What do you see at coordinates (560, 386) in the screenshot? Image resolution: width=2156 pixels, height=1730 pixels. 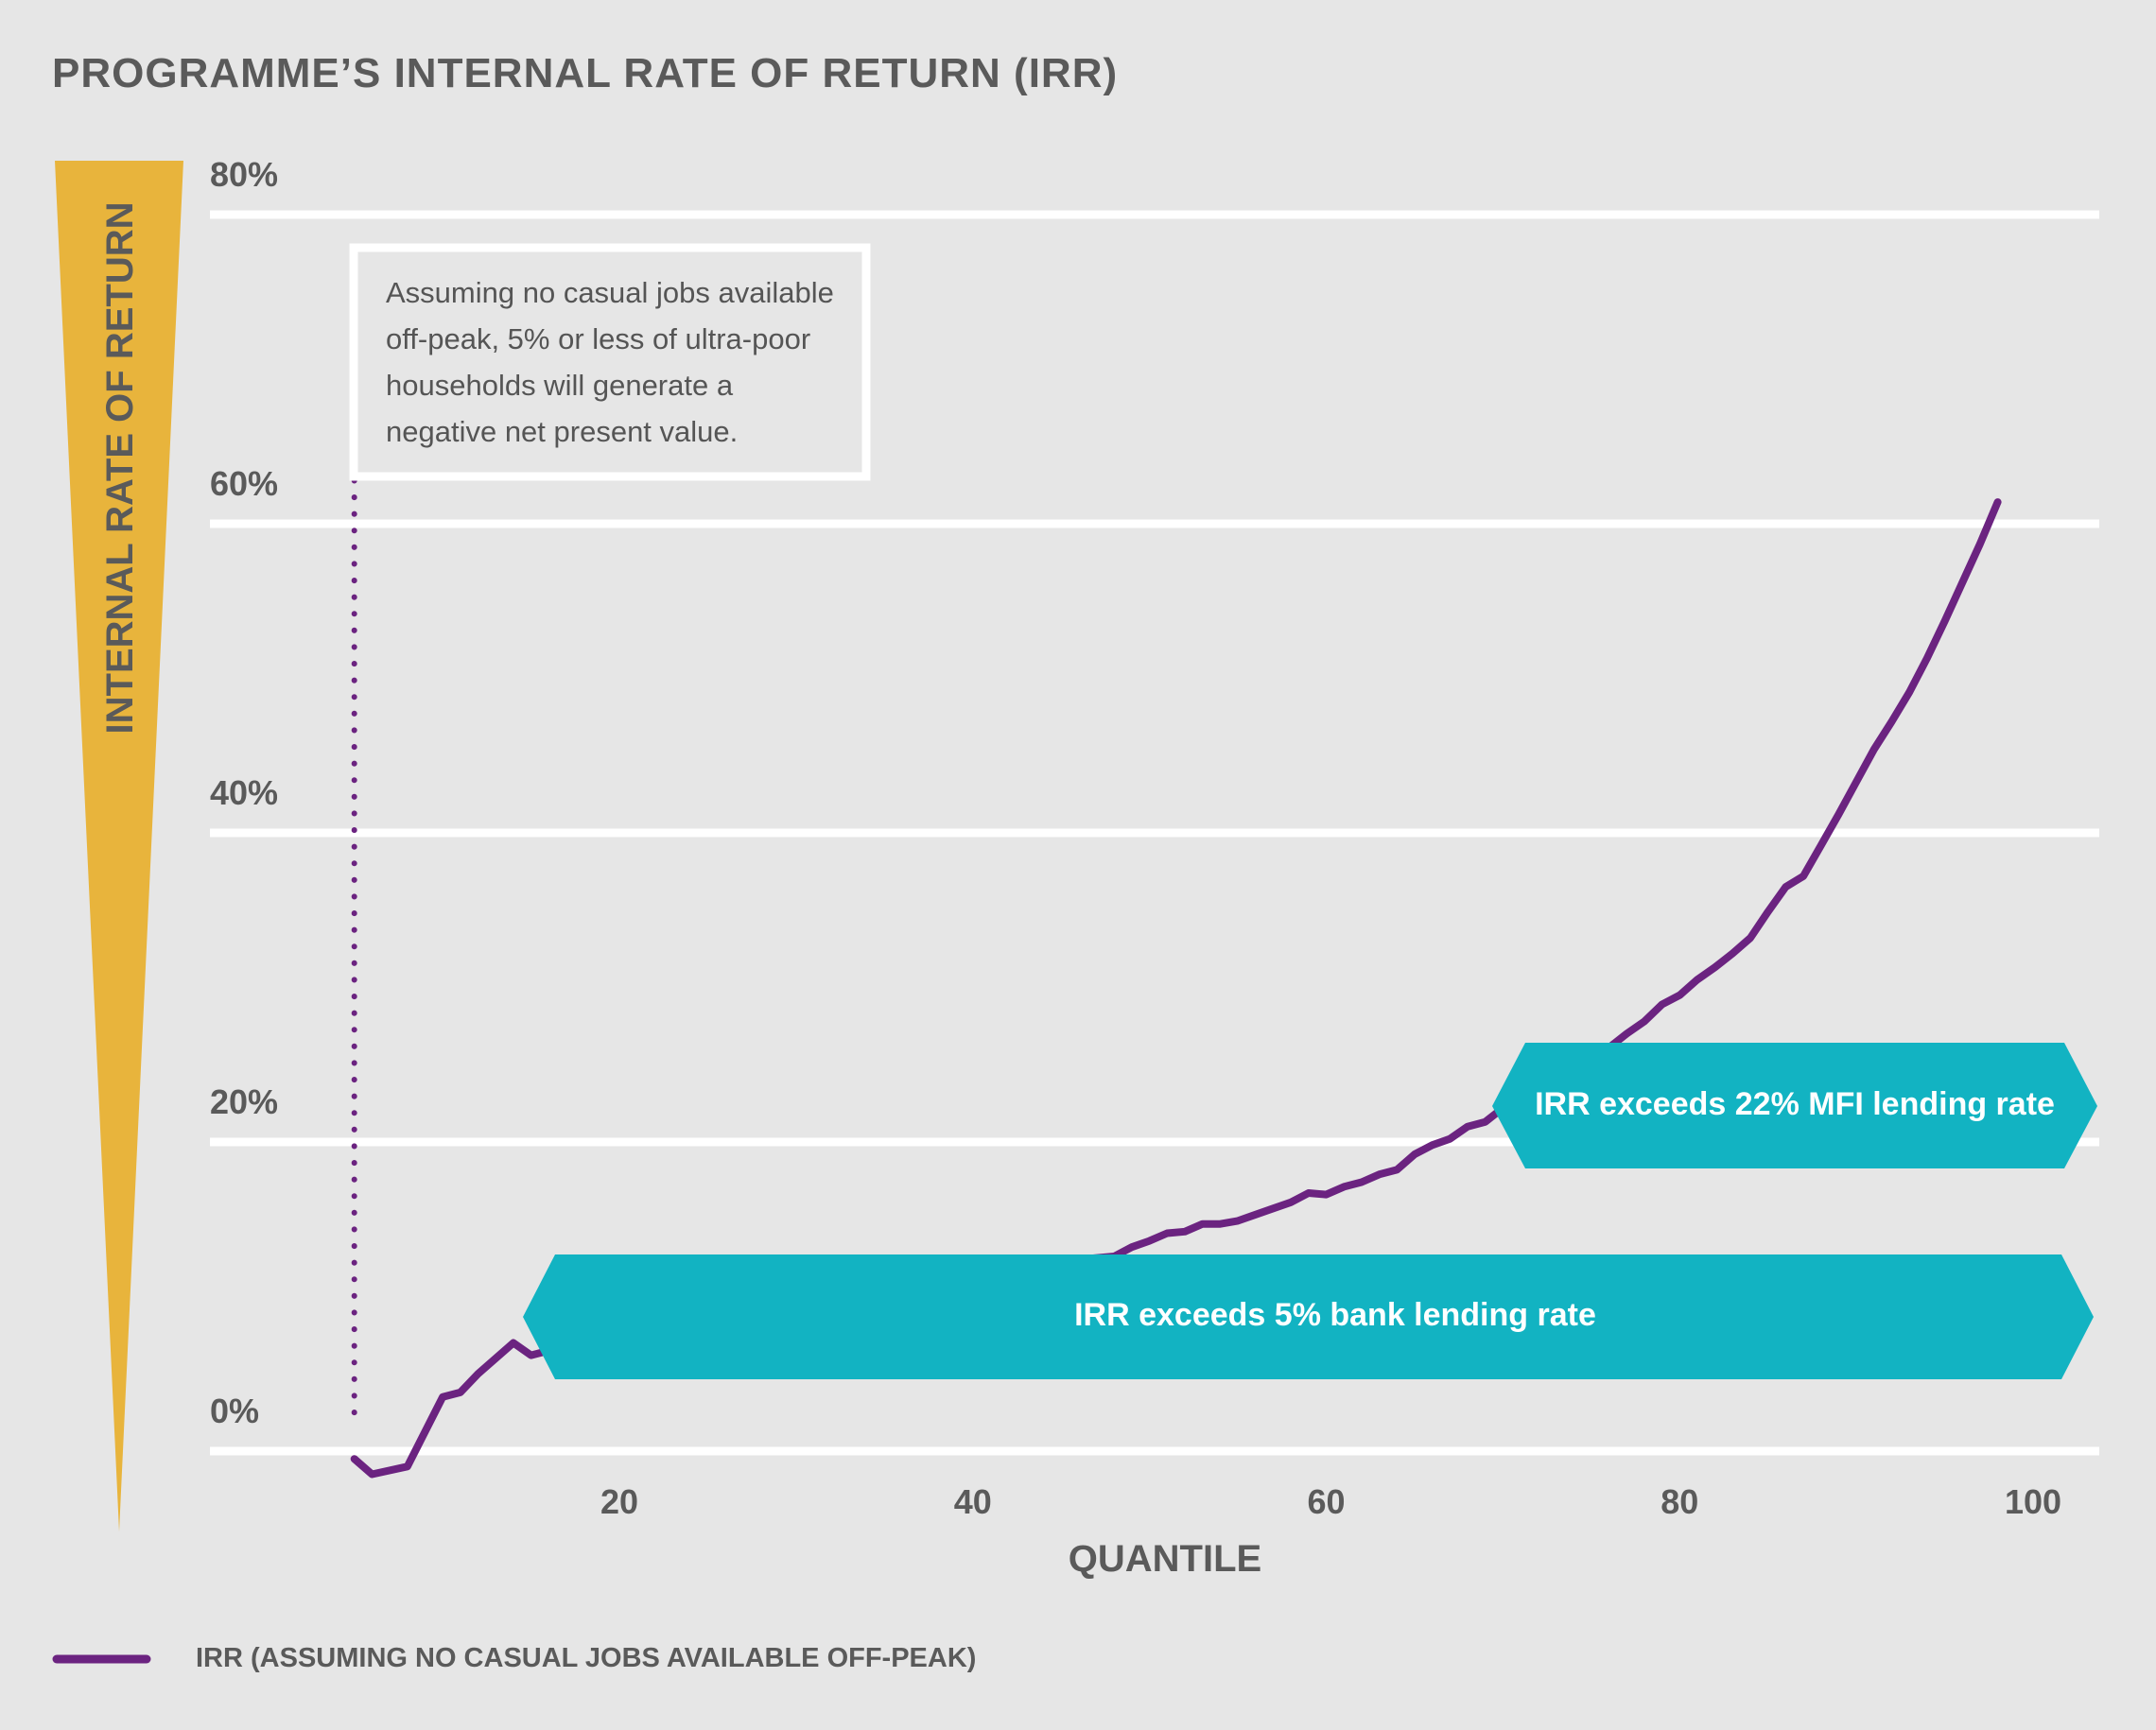 I see `note-line-3: households will generate a` at bounding box center [560, 386].